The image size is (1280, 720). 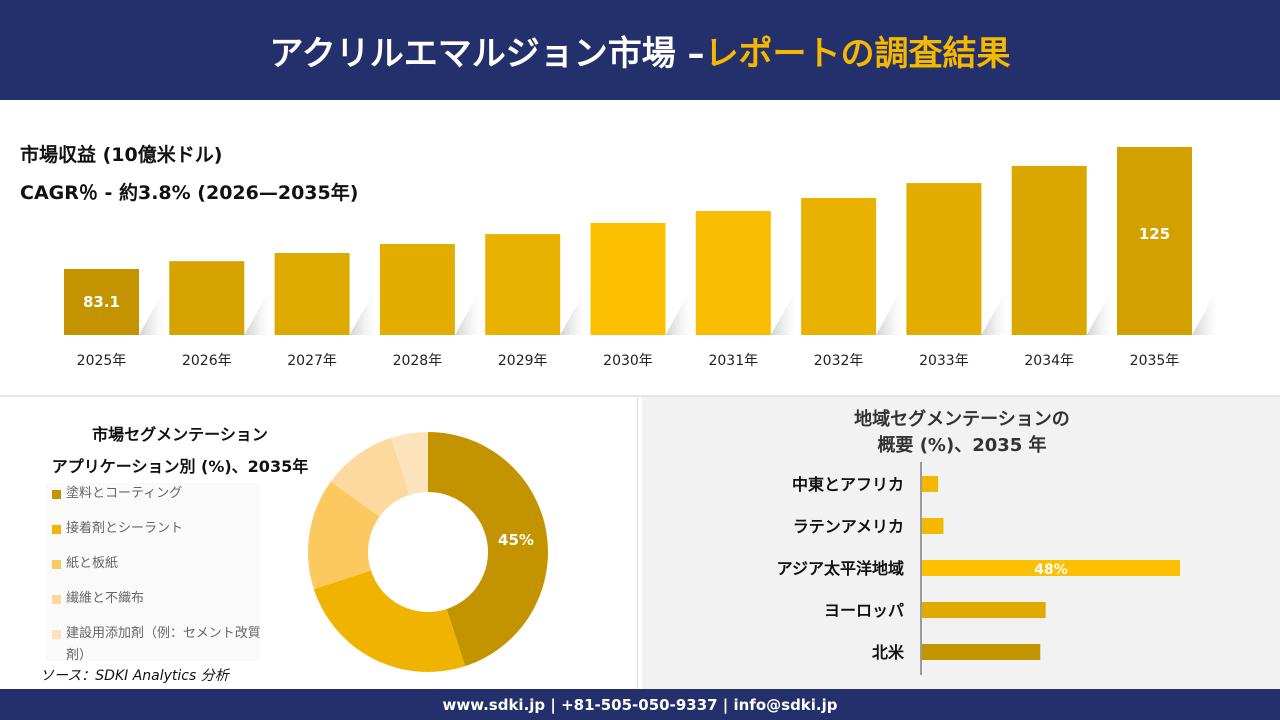 I want to click on region-label: 北米, so click(x=888, y=652).